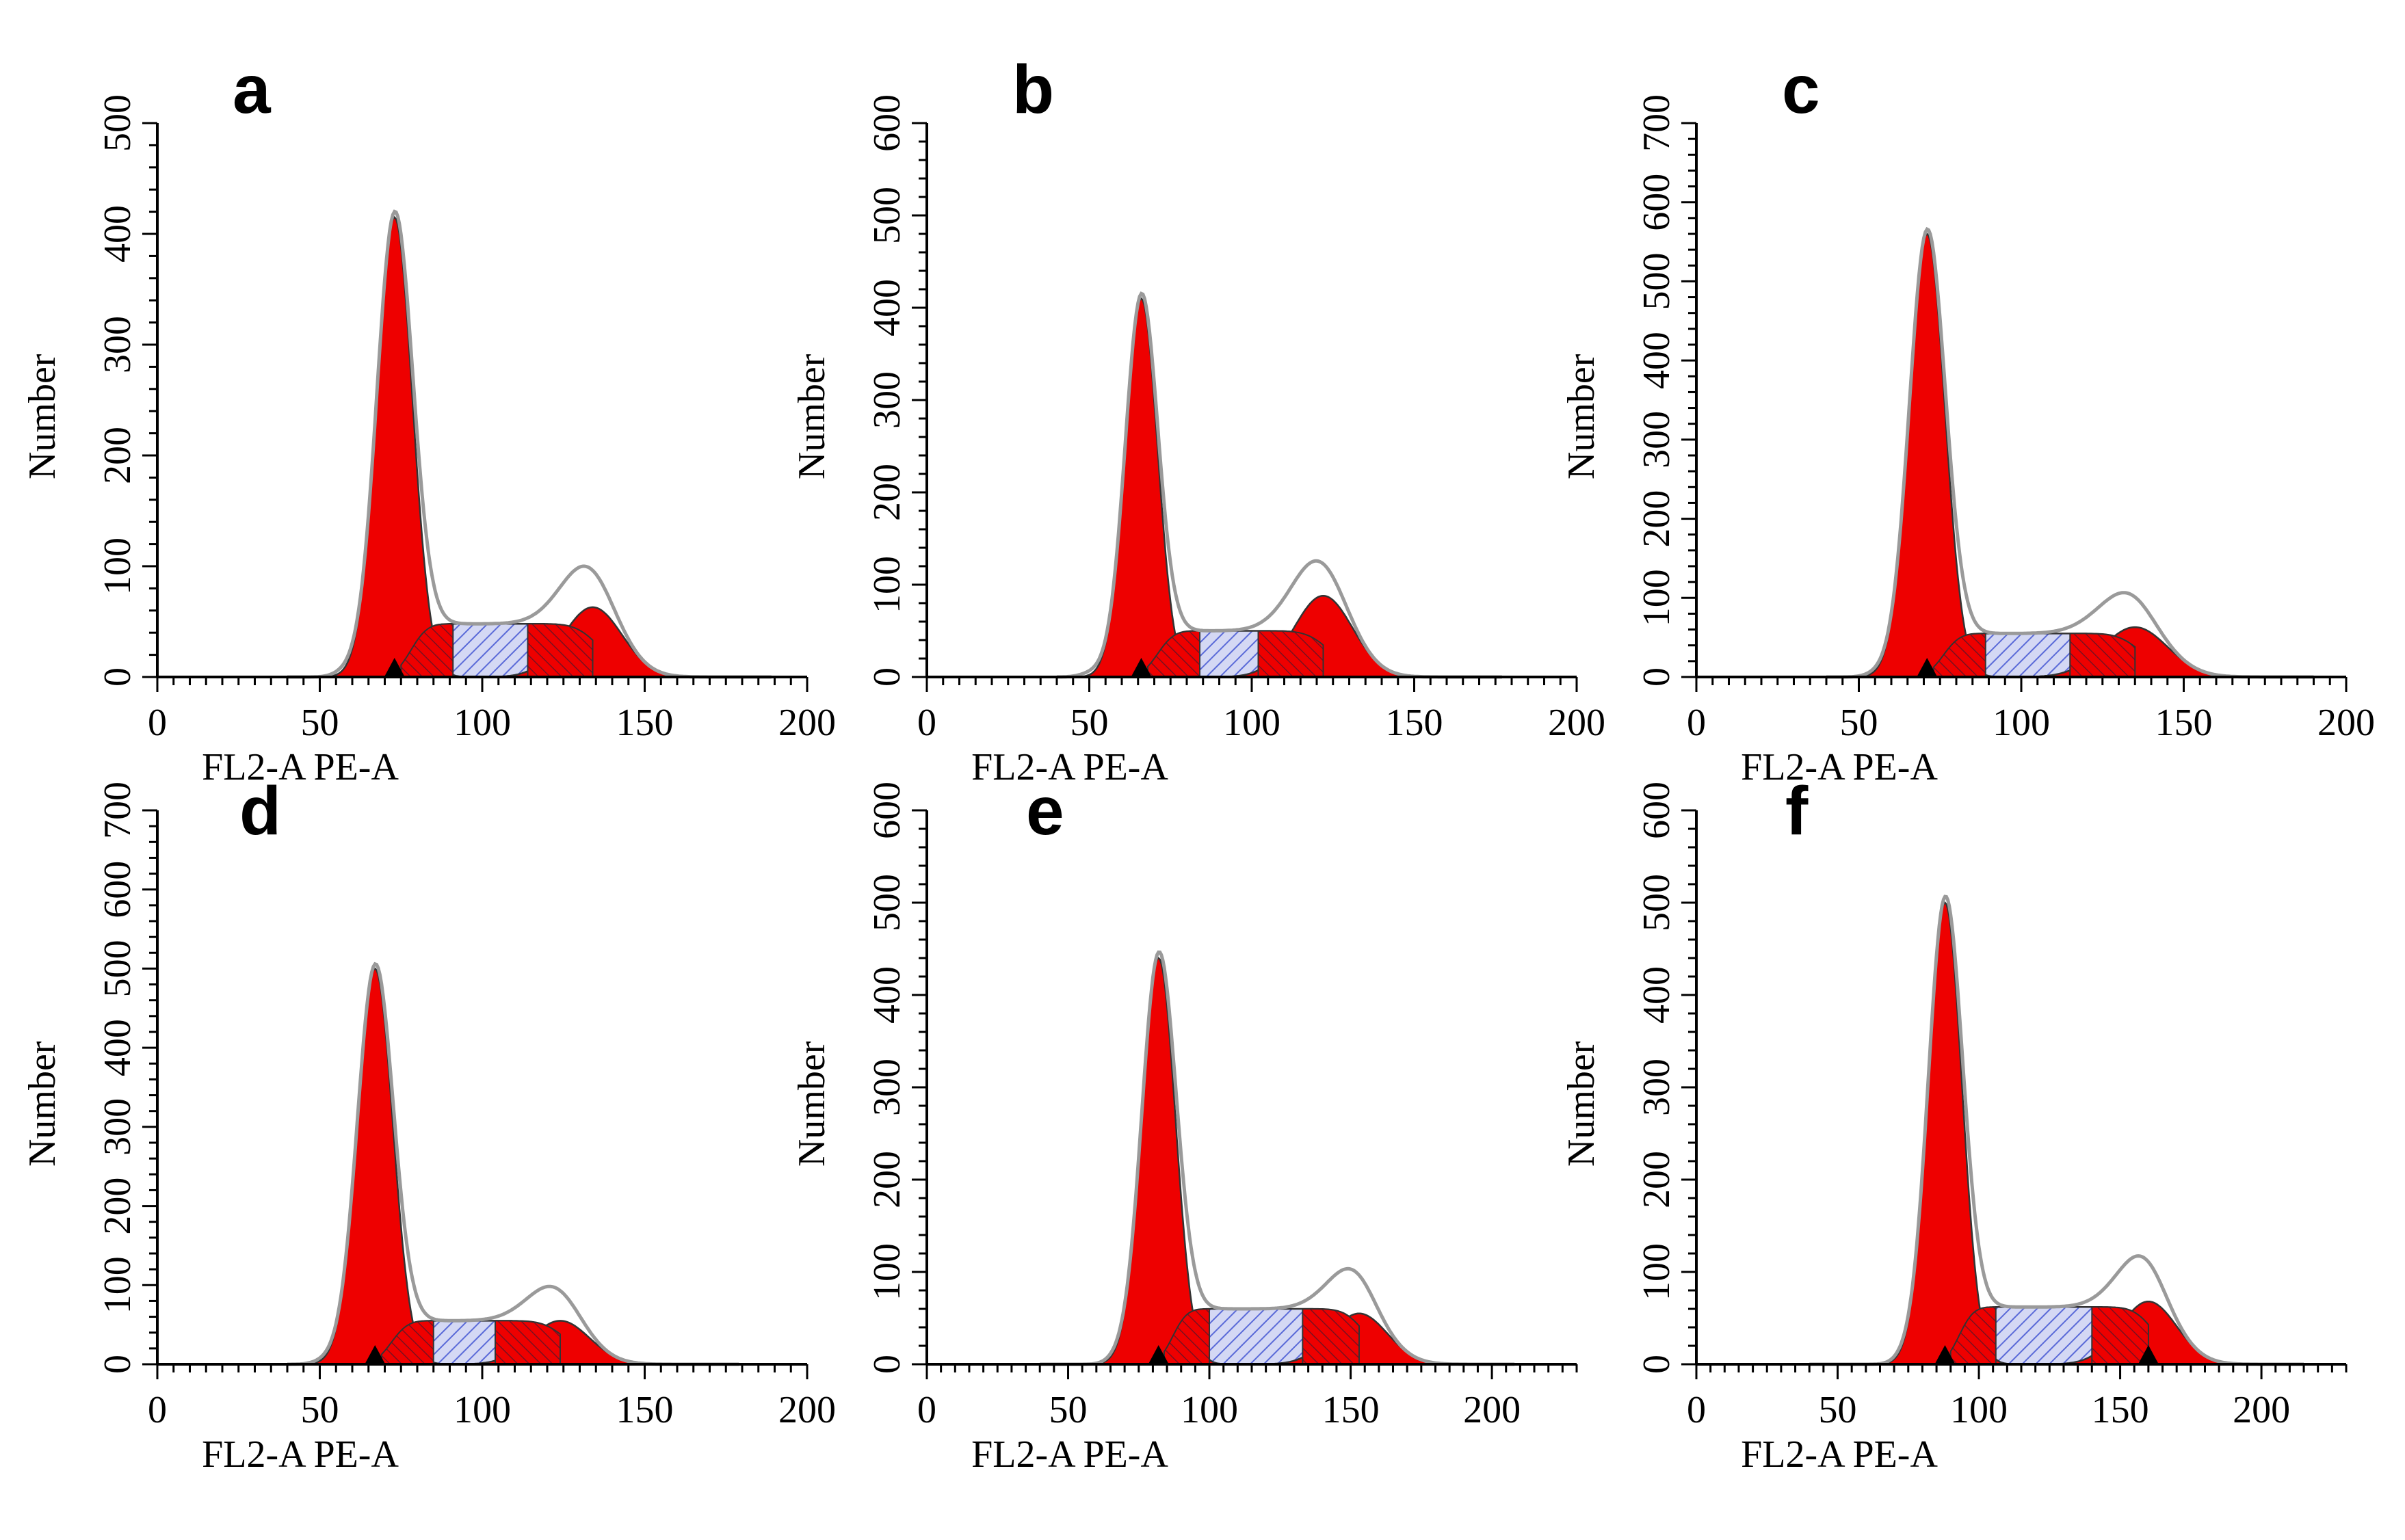 This screenshot has height=1540, width=2405. What do you see at coordinates (260, 811) in the screenshot?
I see `panel-letter: d` at bounding box center [260, 811].